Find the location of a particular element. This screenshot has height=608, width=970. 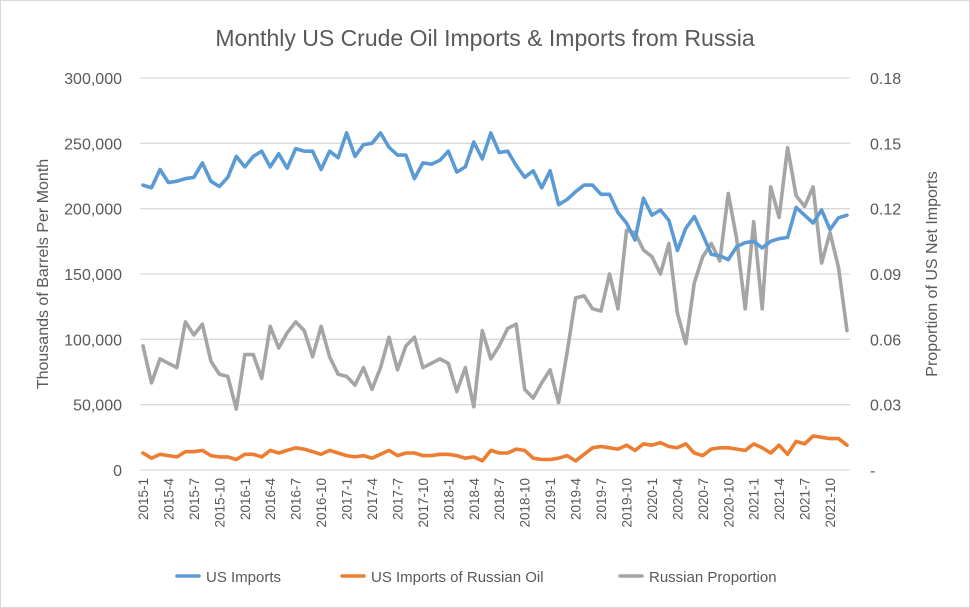

x-tick-label: 2021-10 is located at coordinates (830, 503).